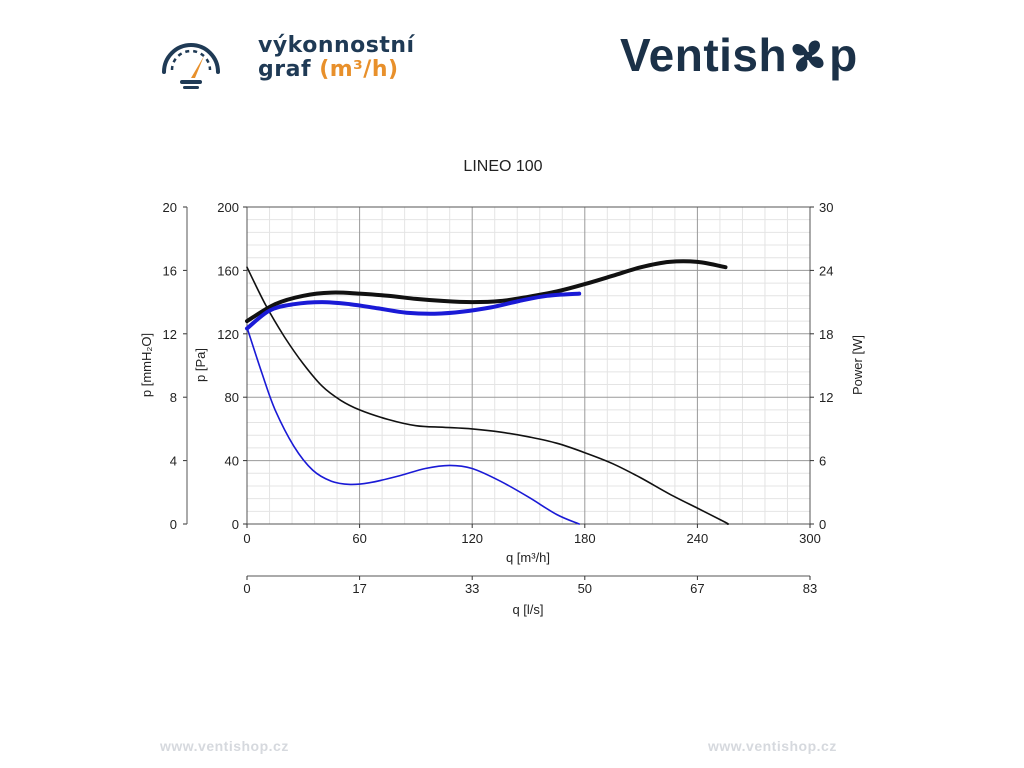 Image resolution: width=1024 pixels, height=768 pixels. I want to click on y-tick-label-pa: 200, so click(228, 207).